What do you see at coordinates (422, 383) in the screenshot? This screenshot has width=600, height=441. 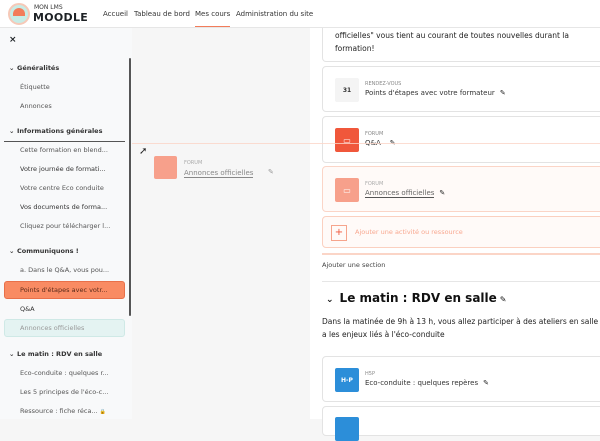 I see `activity-name-text: Eco-conduite : quelques repères` at bounding box center [422, 383].